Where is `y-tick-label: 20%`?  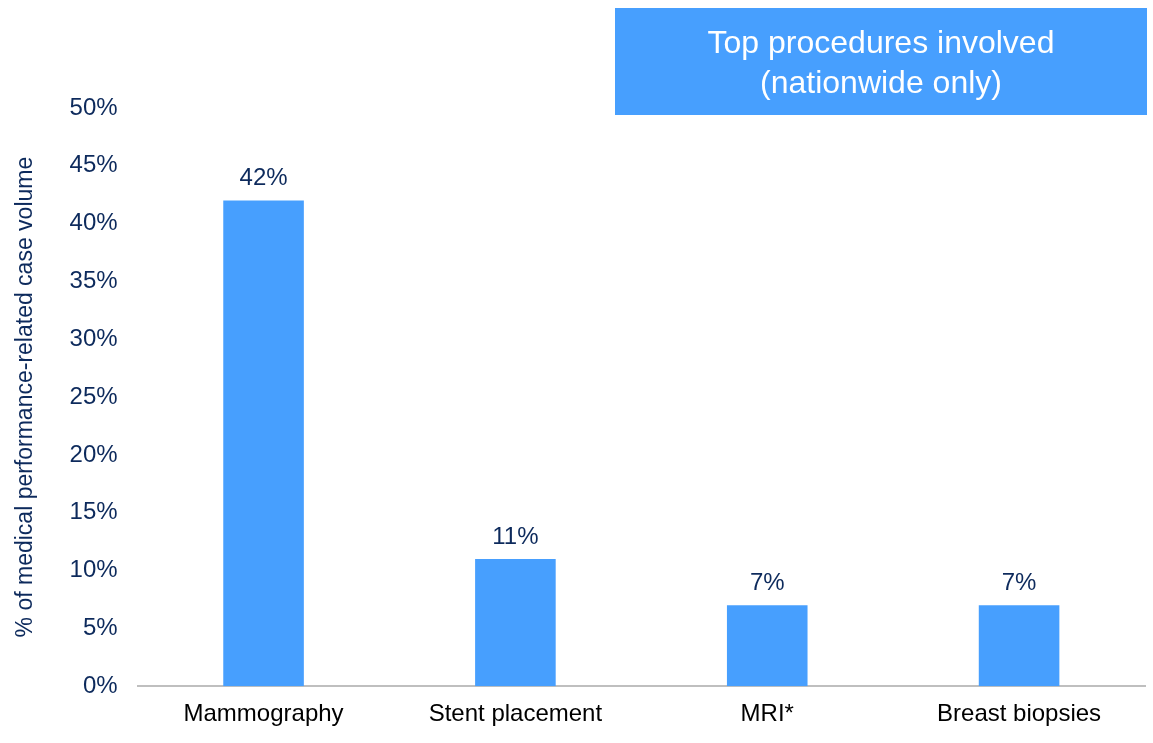 y-tick-label: 20% is located at coordinates (93, 453).